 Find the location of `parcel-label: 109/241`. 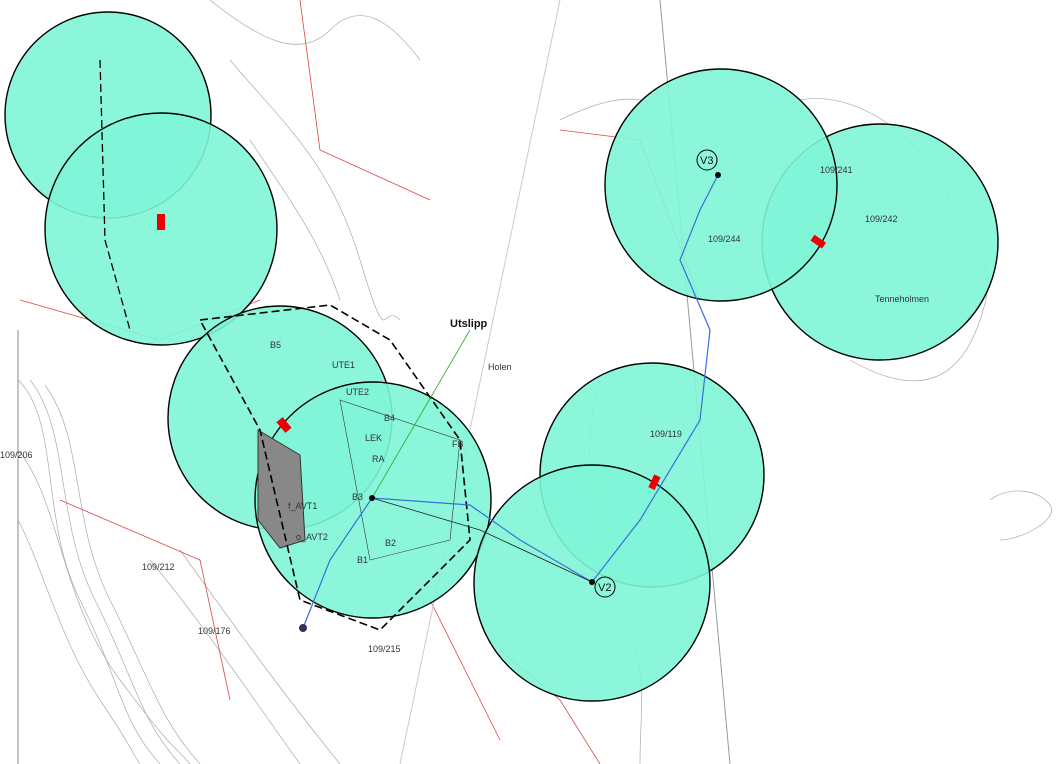

parcel-label: 109/241 is located at coordinates (836, 170).